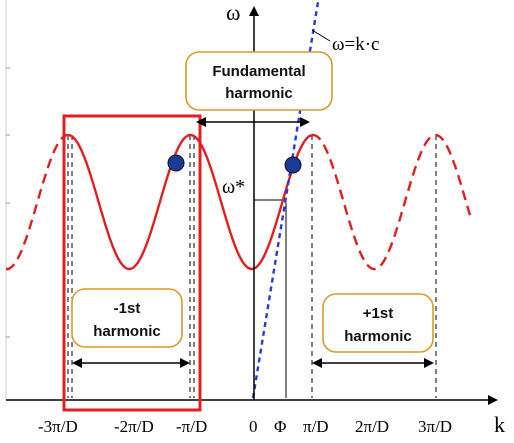 The image size is (514, 443). I want to click on label-line-1: -1st, so click(127, 308).